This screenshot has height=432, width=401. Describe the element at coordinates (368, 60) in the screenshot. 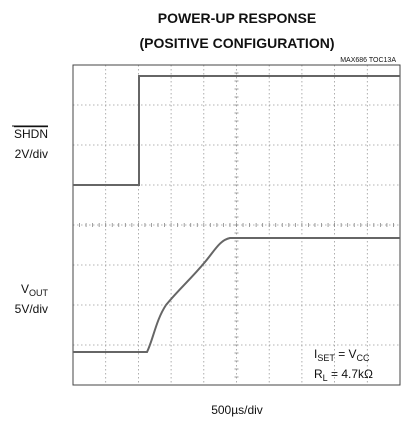

I see `figure-id: MAX686 TOC13A` at that location.